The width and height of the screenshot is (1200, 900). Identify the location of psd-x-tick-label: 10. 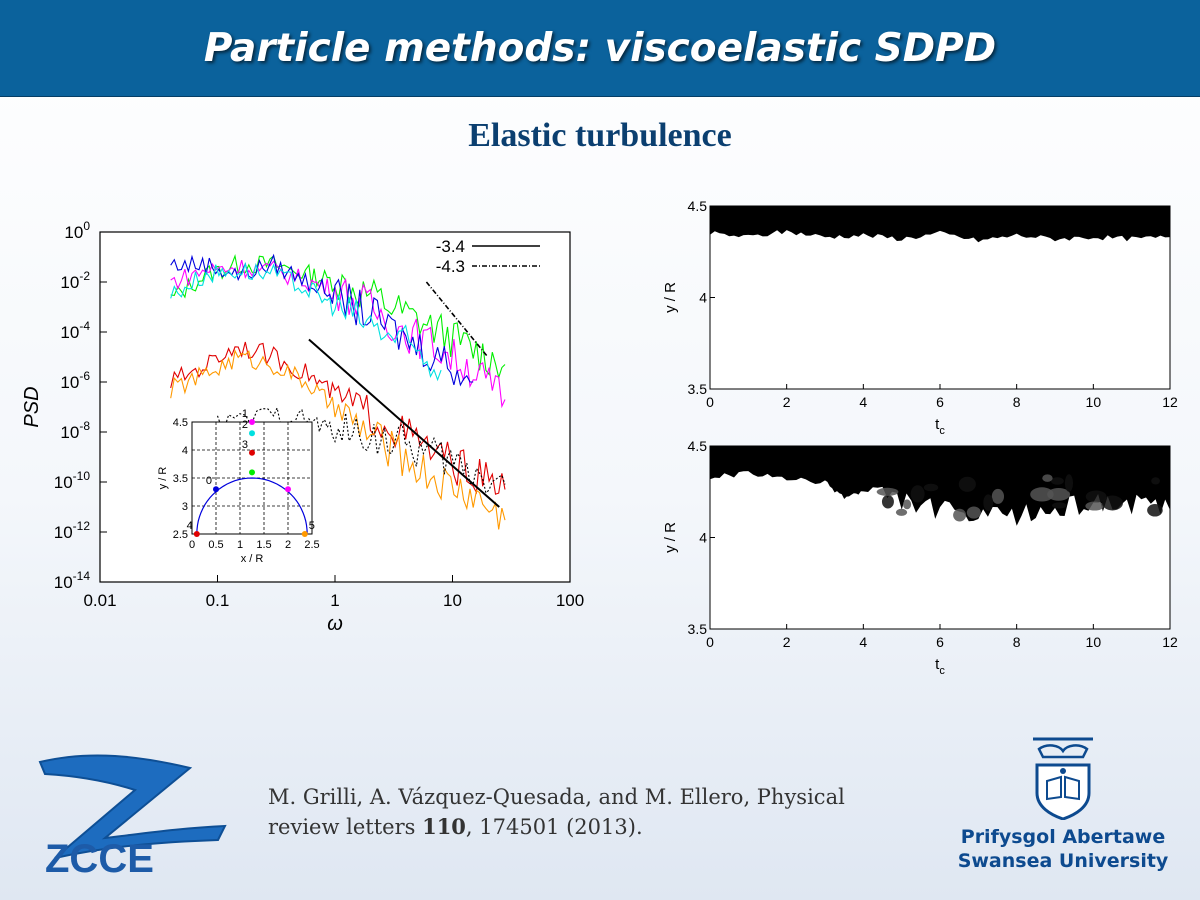
(452, 600).